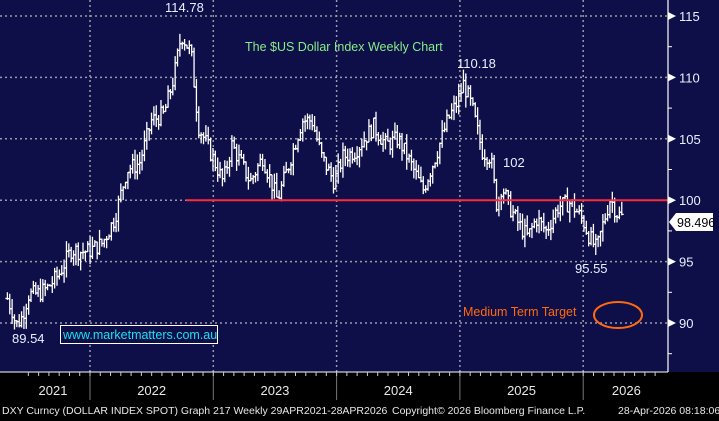 This screenshot has height=421, width=719. I want to click on y-tick-label: 105, so click(690, 139).